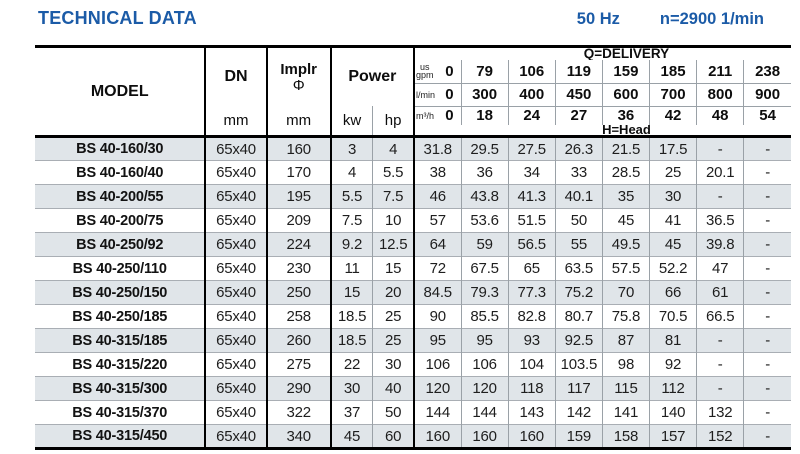 This screenshot has width=800, height=454. I want to click on flow-unit-usgpm: us gpm 0, so click(437, 72).